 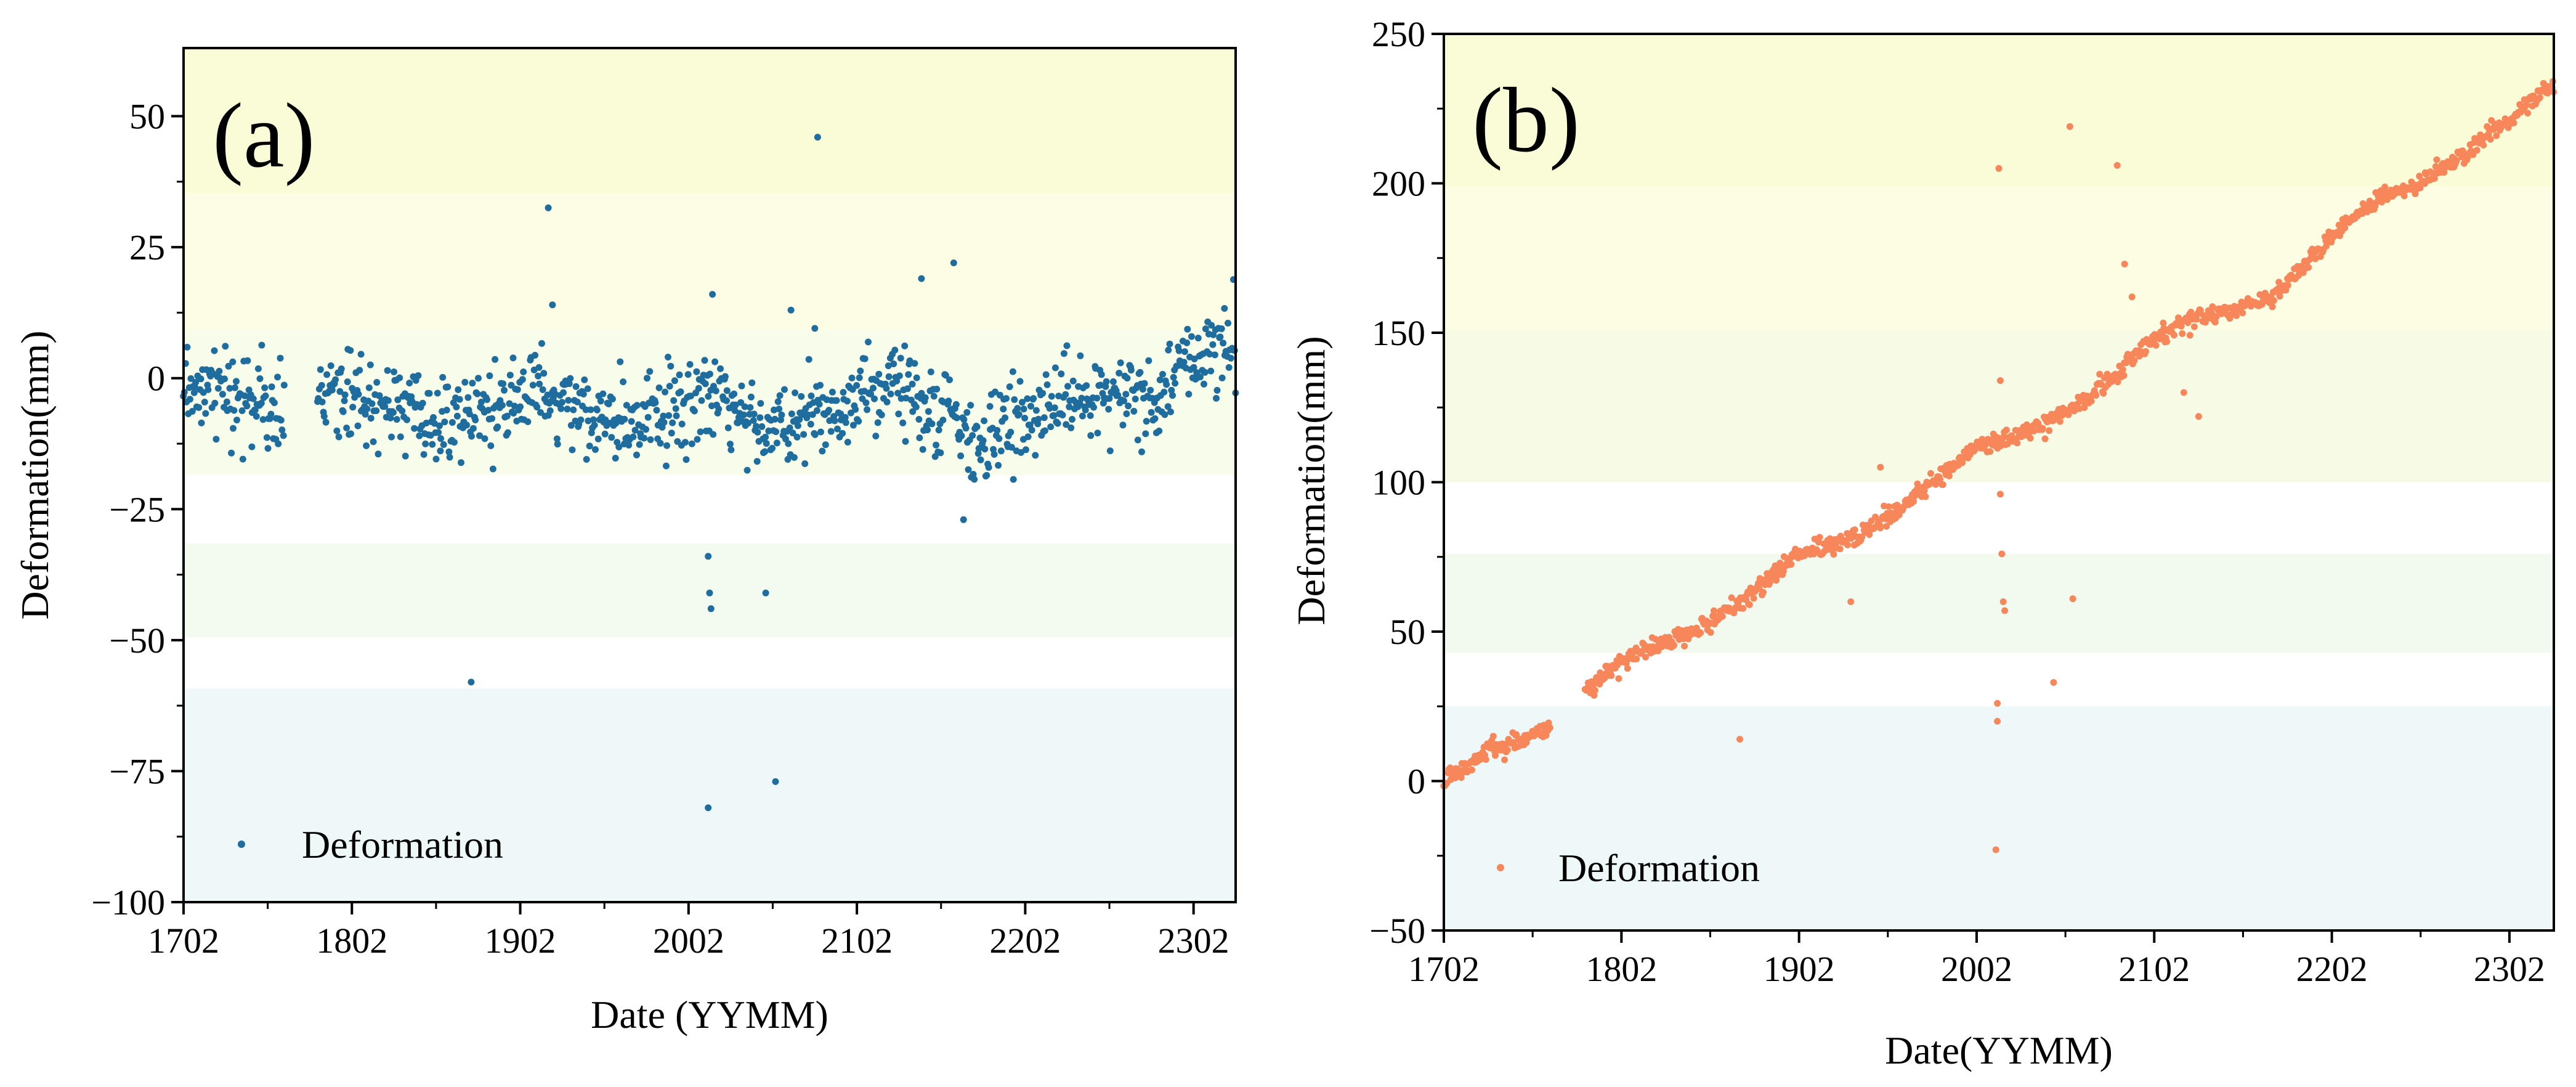 I want to click on x-tick-label: 1702, so click(x=184, y=941).